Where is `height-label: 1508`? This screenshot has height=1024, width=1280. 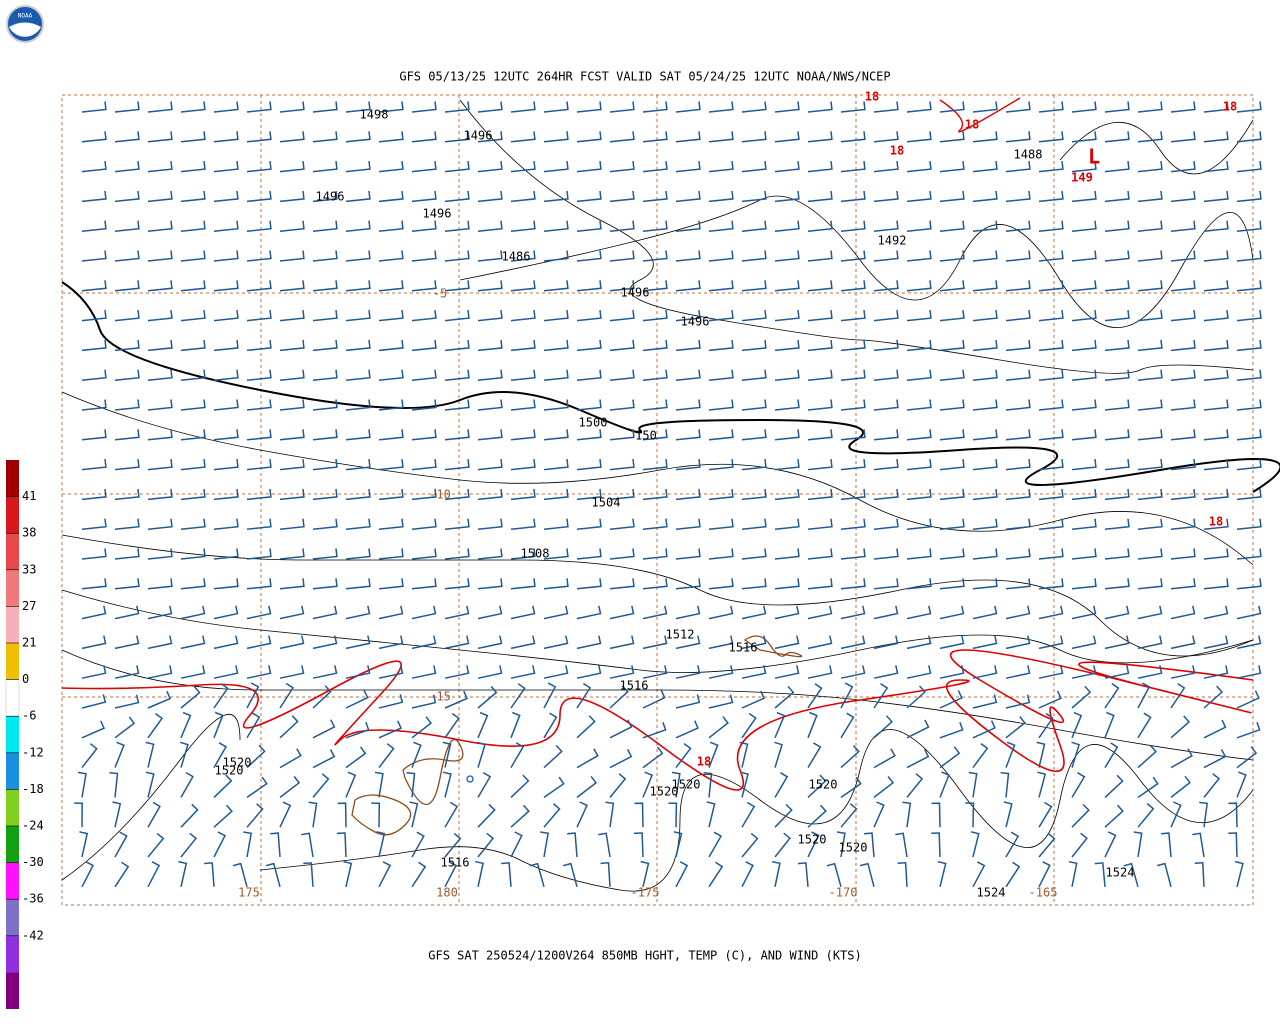 height-label: 1508 is located at coordinates (535, 554).